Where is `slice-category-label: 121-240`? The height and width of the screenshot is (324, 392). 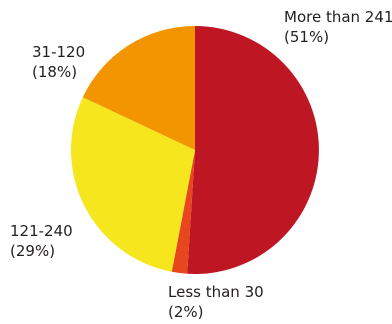
slice-category-label: 121-240 is located at coordinates (41, 231).